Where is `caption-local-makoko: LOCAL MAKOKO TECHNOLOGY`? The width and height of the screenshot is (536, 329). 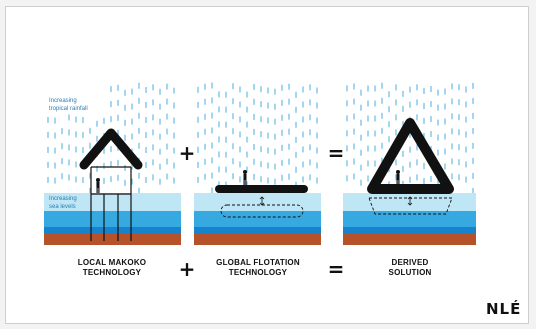 caption-local-makoko: LOCAL MAKOKO TECHNOLOGY is located at coordinates (112, 268).